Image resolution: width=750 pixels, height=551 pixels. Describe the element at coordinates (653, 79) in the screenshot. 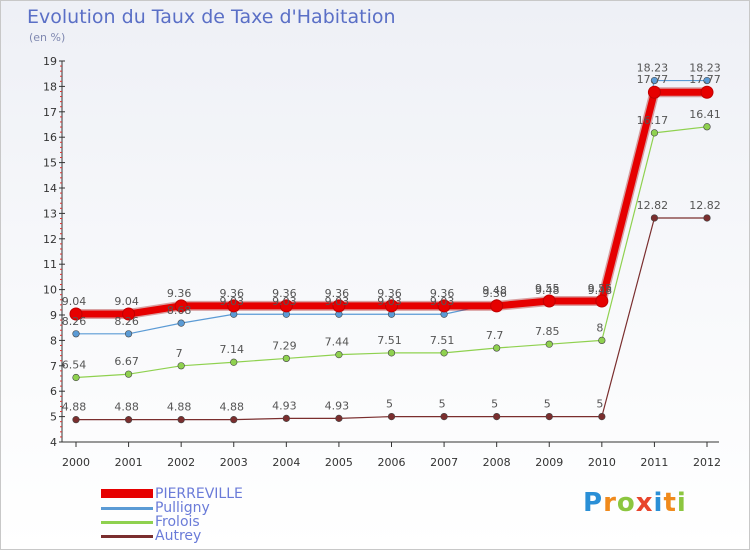

I see `data-label: 17.77` at that location.